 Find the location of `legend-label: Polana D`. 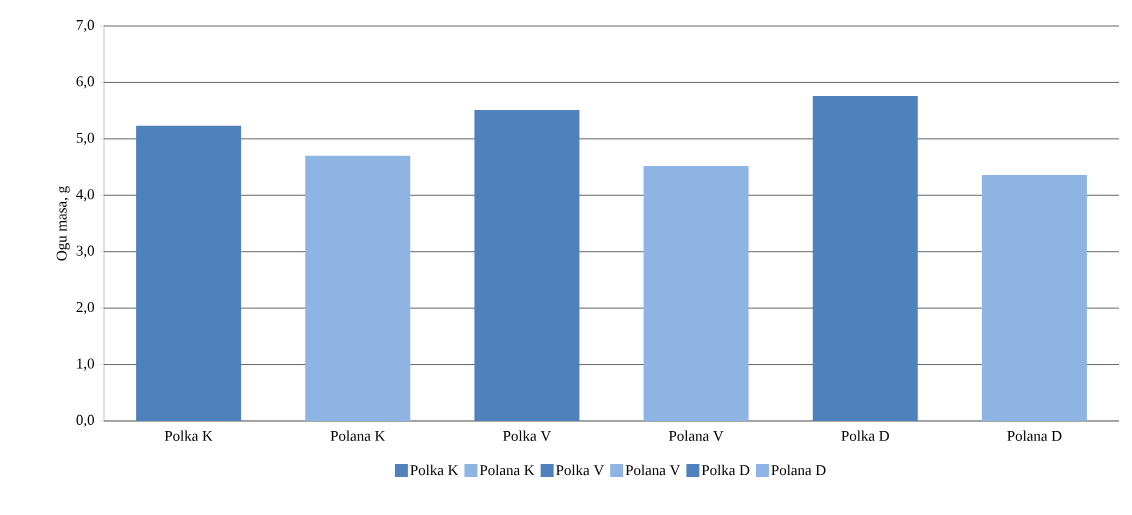

legend-label: Polana D is located at coordinates (798, 470).